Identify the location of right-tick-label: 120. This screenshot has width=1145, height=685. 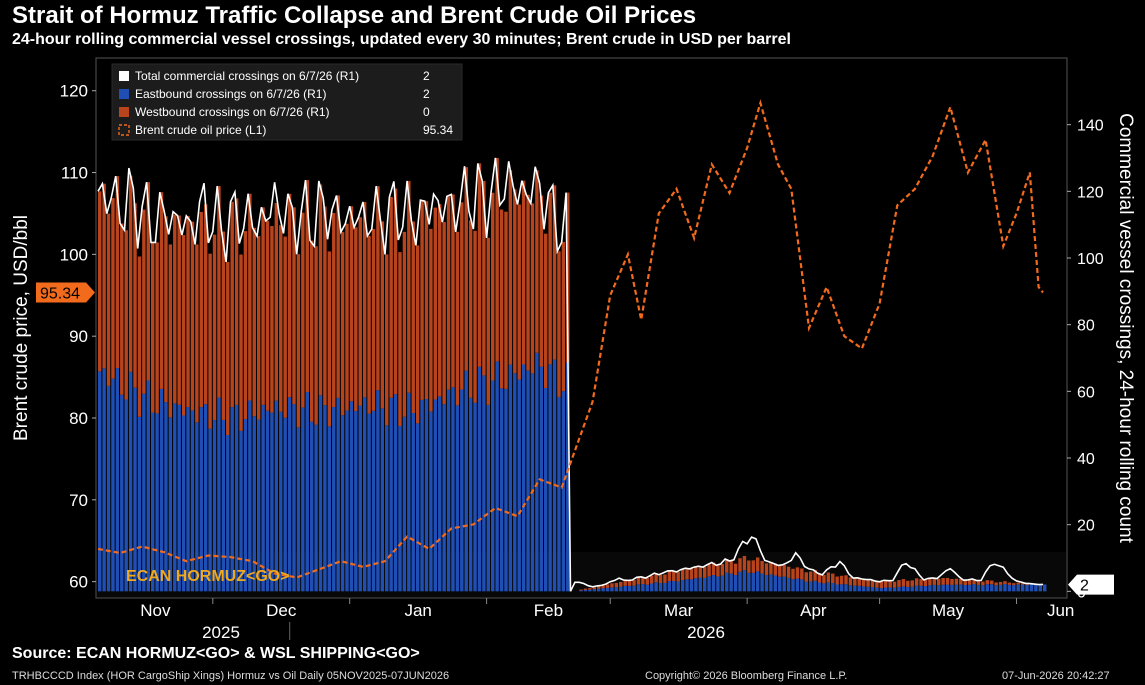
(1090, 192).